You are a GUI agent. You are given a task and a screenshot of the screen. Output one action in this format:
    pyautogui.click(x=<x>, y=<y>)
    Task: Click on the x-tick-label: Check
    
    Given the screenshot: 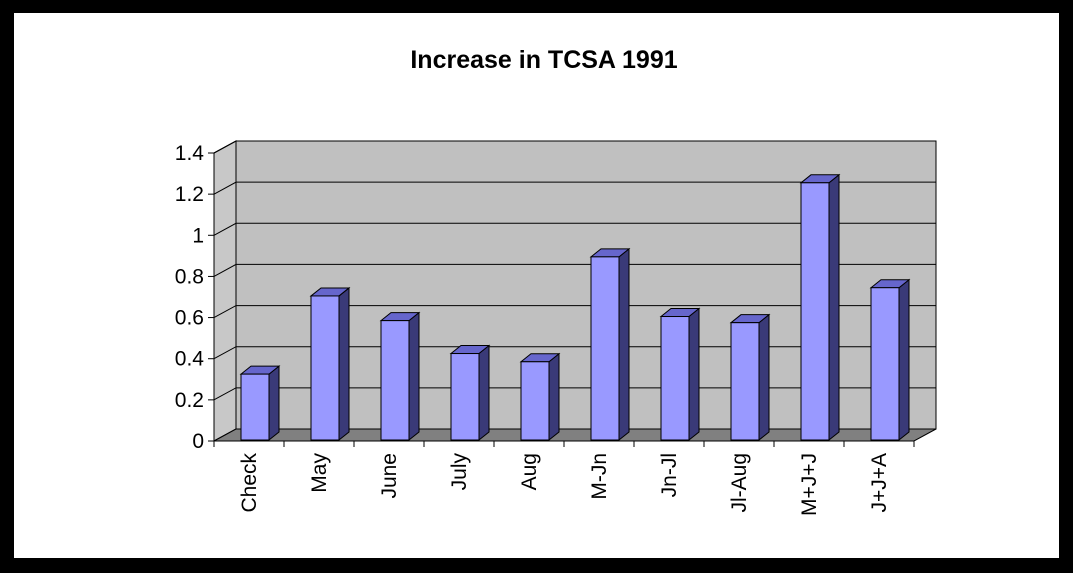 What is the action you would take?
    pyautogui.click(x=249, y=483)
    